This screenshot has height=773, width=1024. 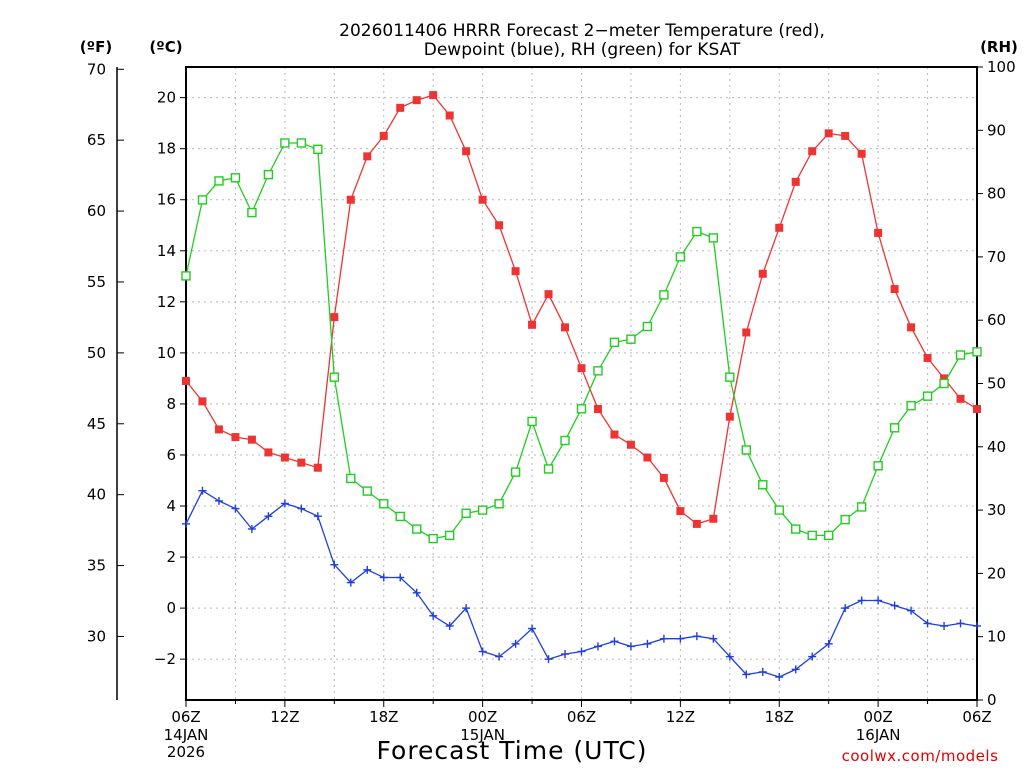 I want to click on rh-tick-label: 80, so click(x=996, y=194).